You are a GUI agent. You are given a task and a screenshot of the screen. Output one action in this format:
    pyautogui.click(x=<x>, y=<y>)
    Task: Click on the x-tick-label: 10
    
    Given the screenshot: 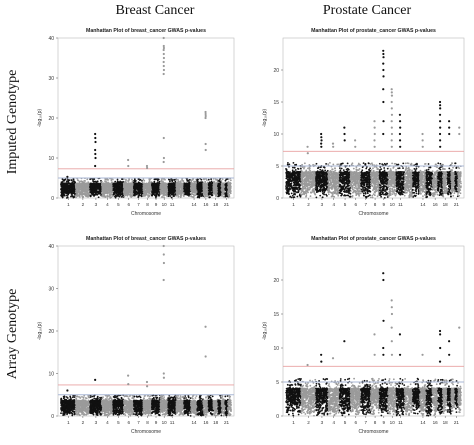 What is the action you would take?
    pyautogui.click(x=165, y=204)
    